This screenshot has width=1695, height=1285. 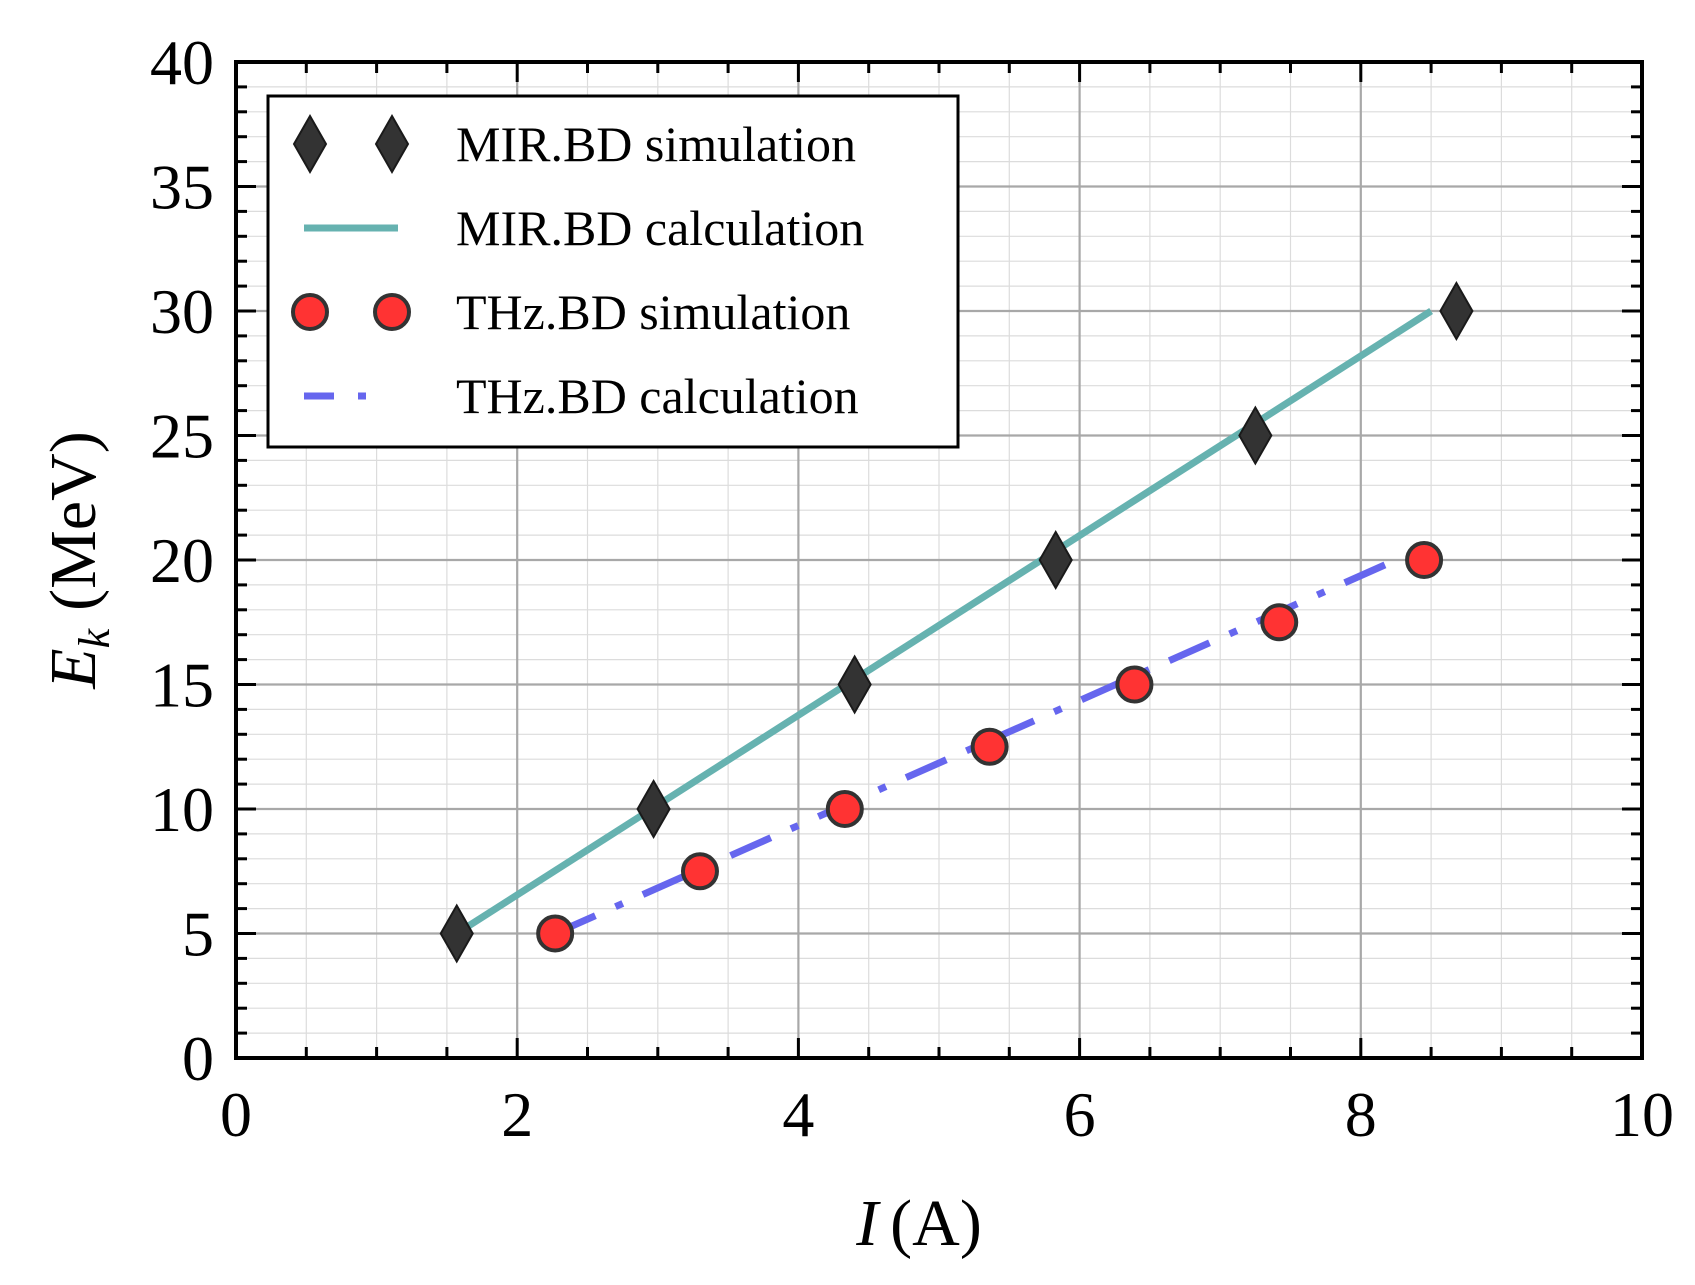 What do you see at coordinates (94, 637) in the screenshot?
I see `y-axis-subscript: k` at bounding box center [94, 637].